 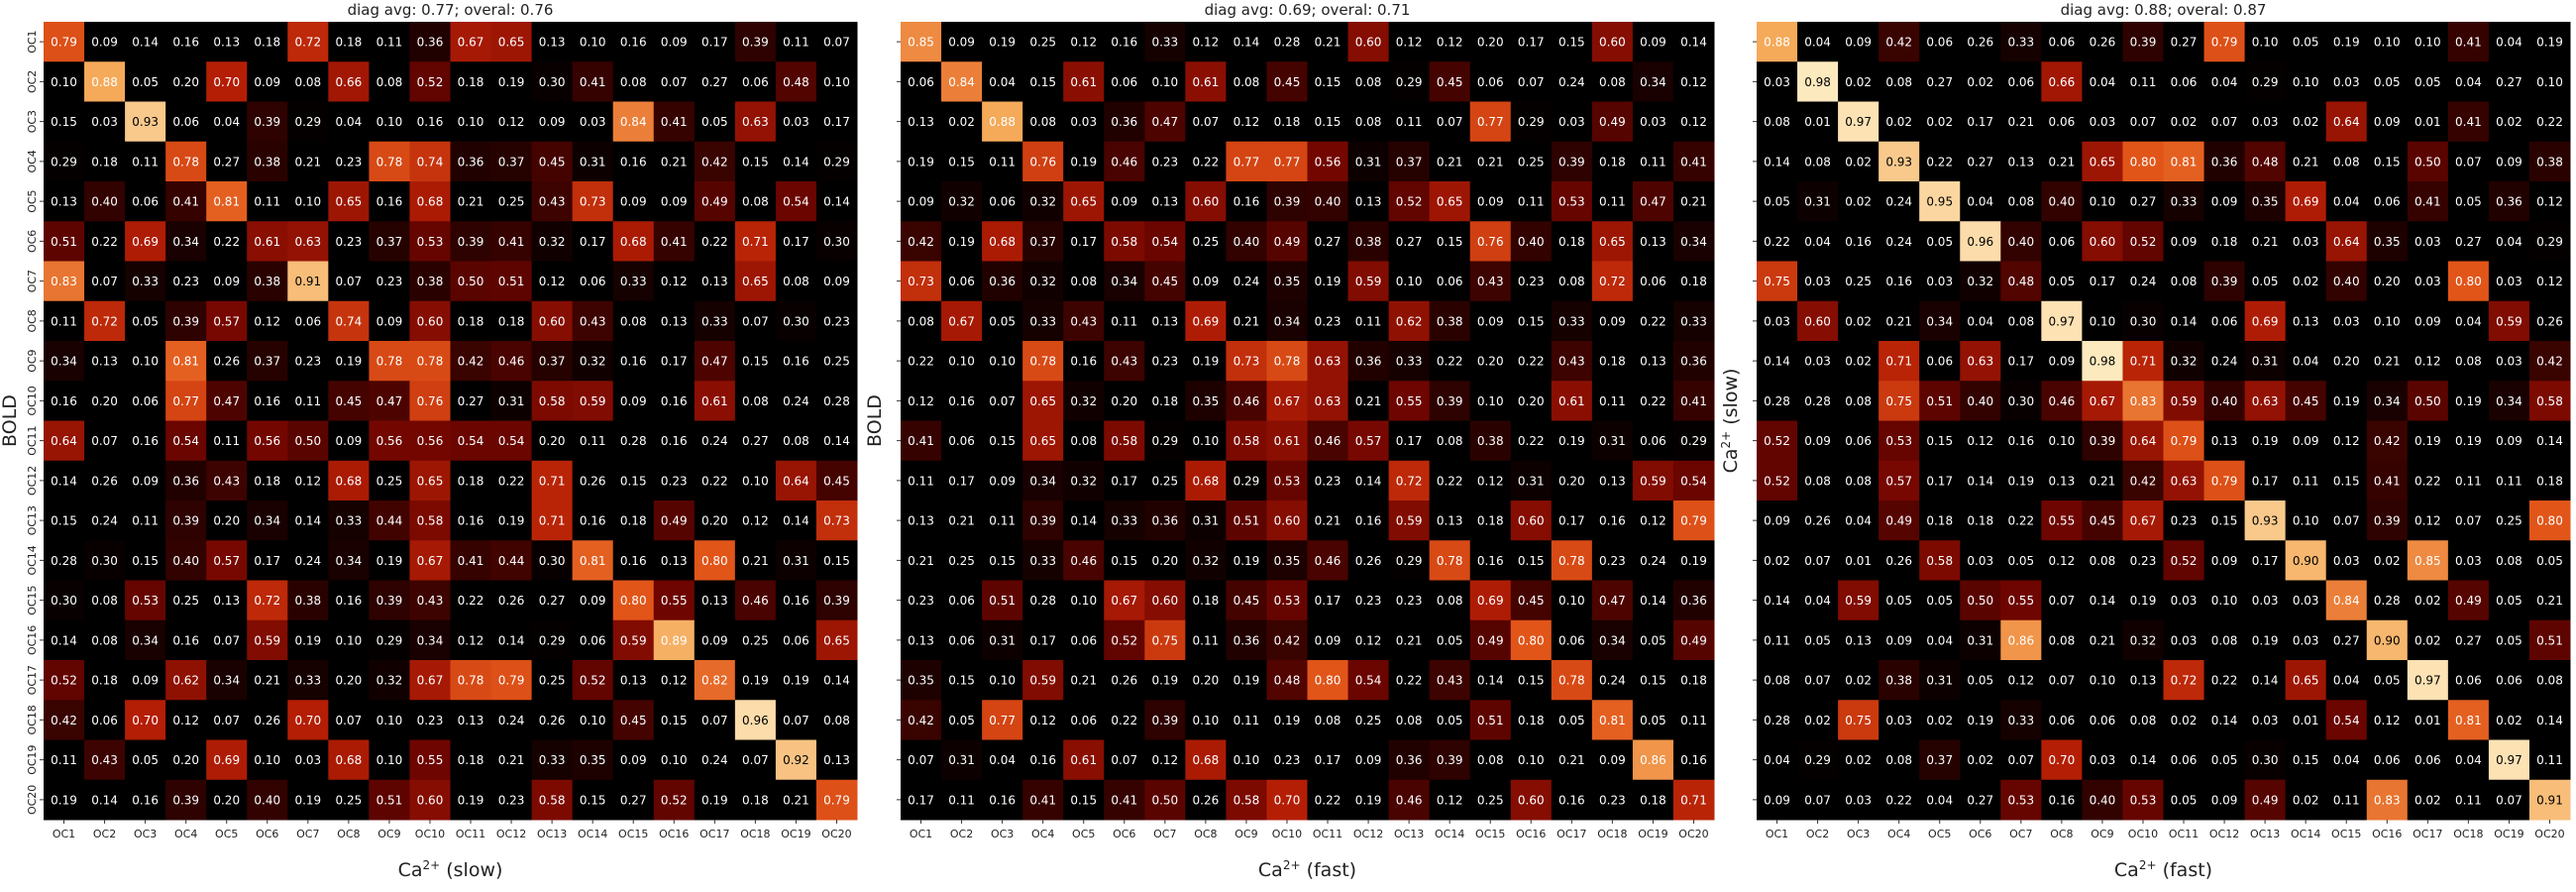 What do you see at coordinates (307, 601) in the screenshot?
I see `cell-value-label: 0.38` at bounding box center [307, 601].